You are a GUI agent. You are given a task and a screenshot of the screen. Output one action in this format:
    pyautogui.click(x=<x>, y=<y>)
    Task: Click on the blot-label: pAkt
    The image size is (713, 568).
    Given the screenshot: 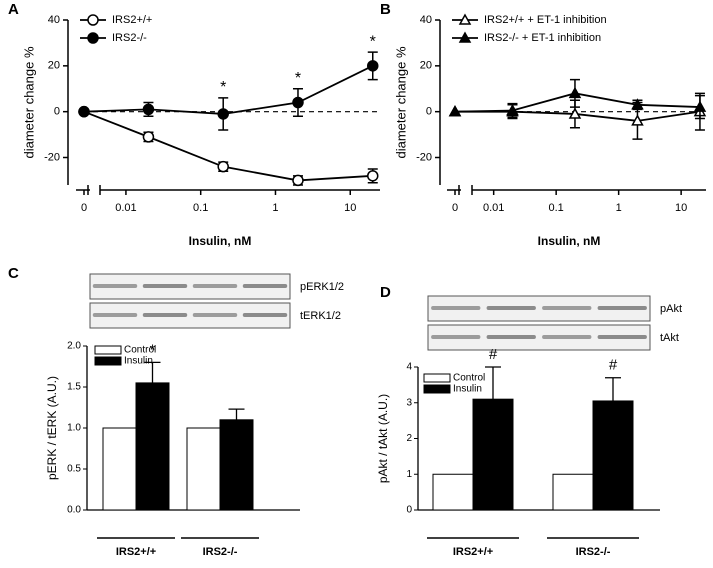 What is the action you would take?
    pyautogui.click(x=671, y=309)
    